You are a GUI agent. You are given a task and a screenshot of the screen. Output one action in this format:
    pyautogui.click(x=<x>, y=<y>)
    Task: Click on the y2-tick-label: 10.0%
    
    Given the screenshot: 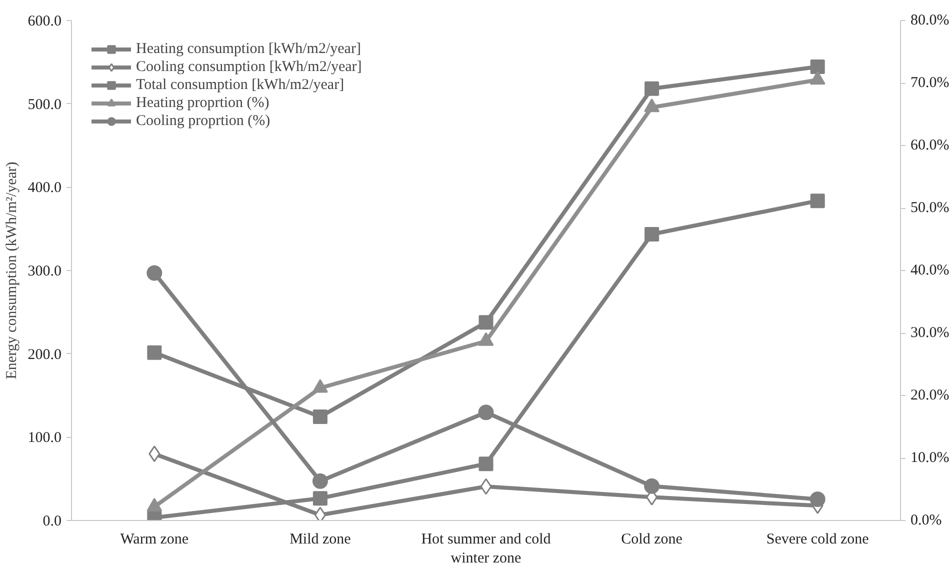 What is the action you would take?
    pyautogui.click(x=930, y=458)
    